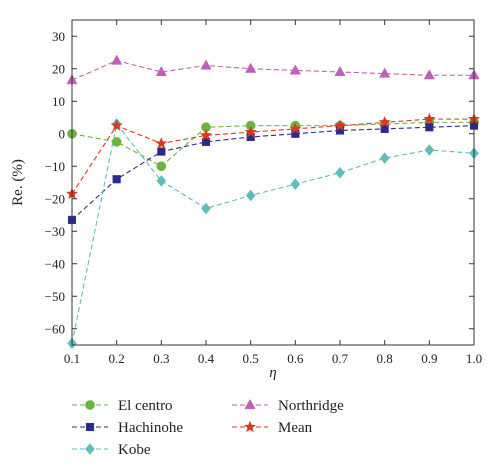  What do you see at coordinates (272, 428) in the screenshot?
I see `legend-item-mean: Mean` at bounding box center [272, 428].